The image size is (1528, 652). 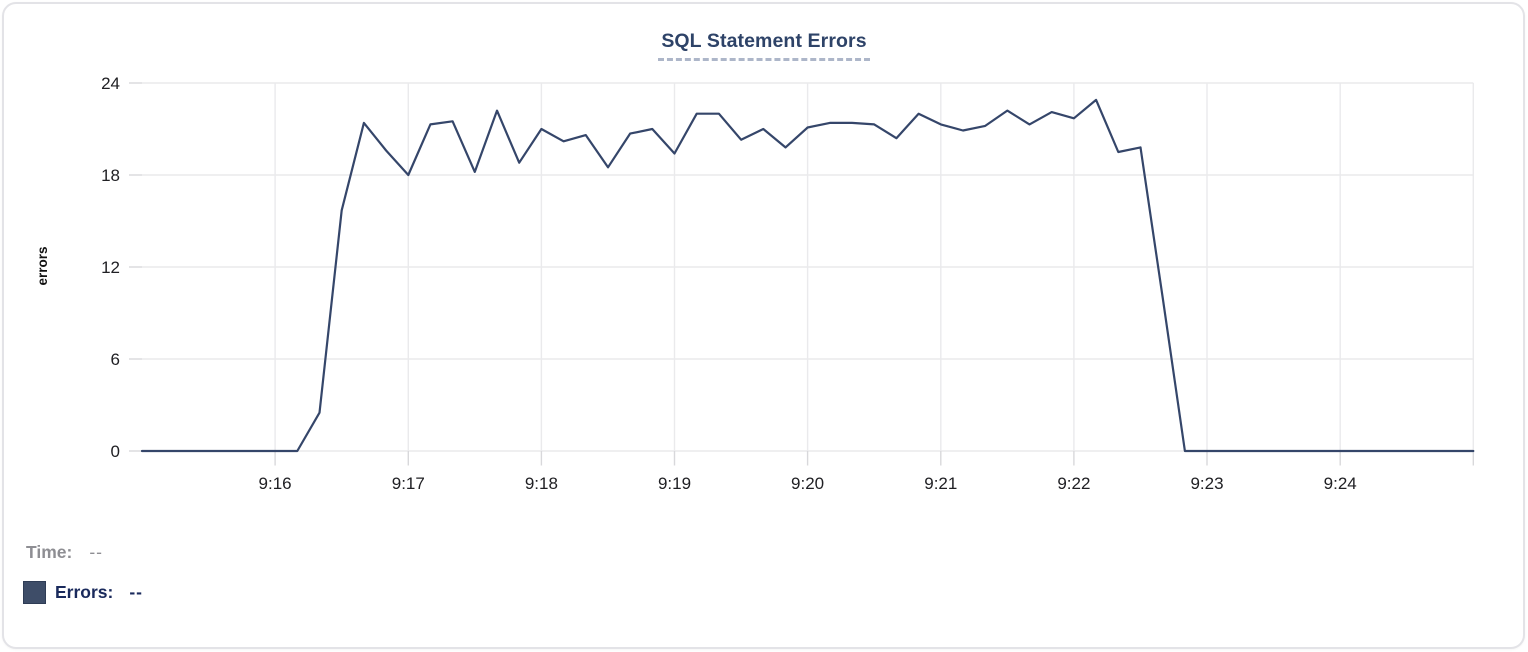 I want to click on x-tick-label: 9:16, so click(x=275, y=483).